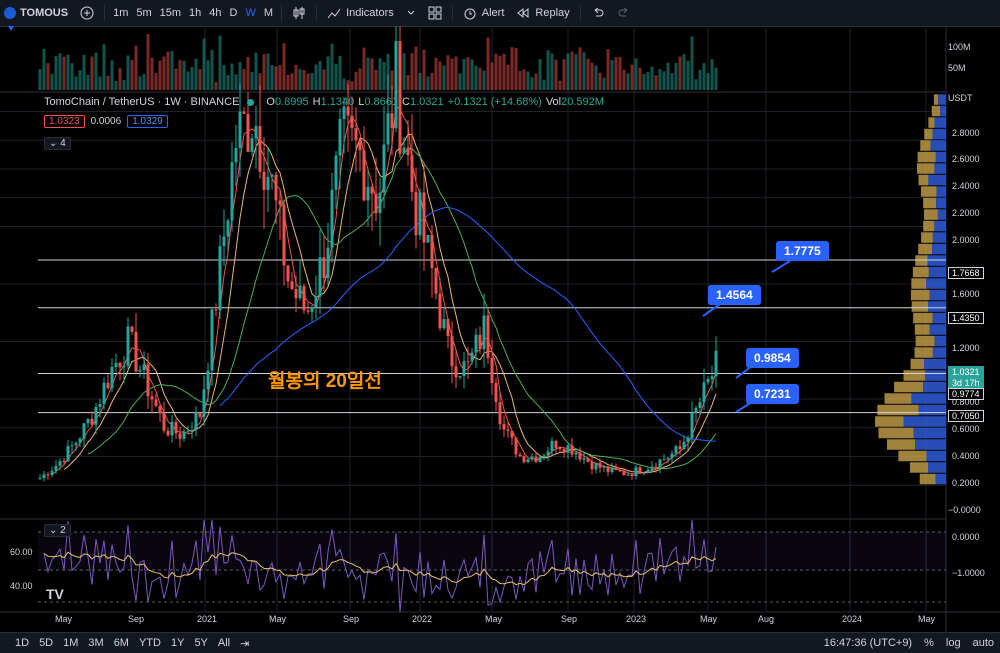  I want to click on tf-m: M, so click(268, 13).